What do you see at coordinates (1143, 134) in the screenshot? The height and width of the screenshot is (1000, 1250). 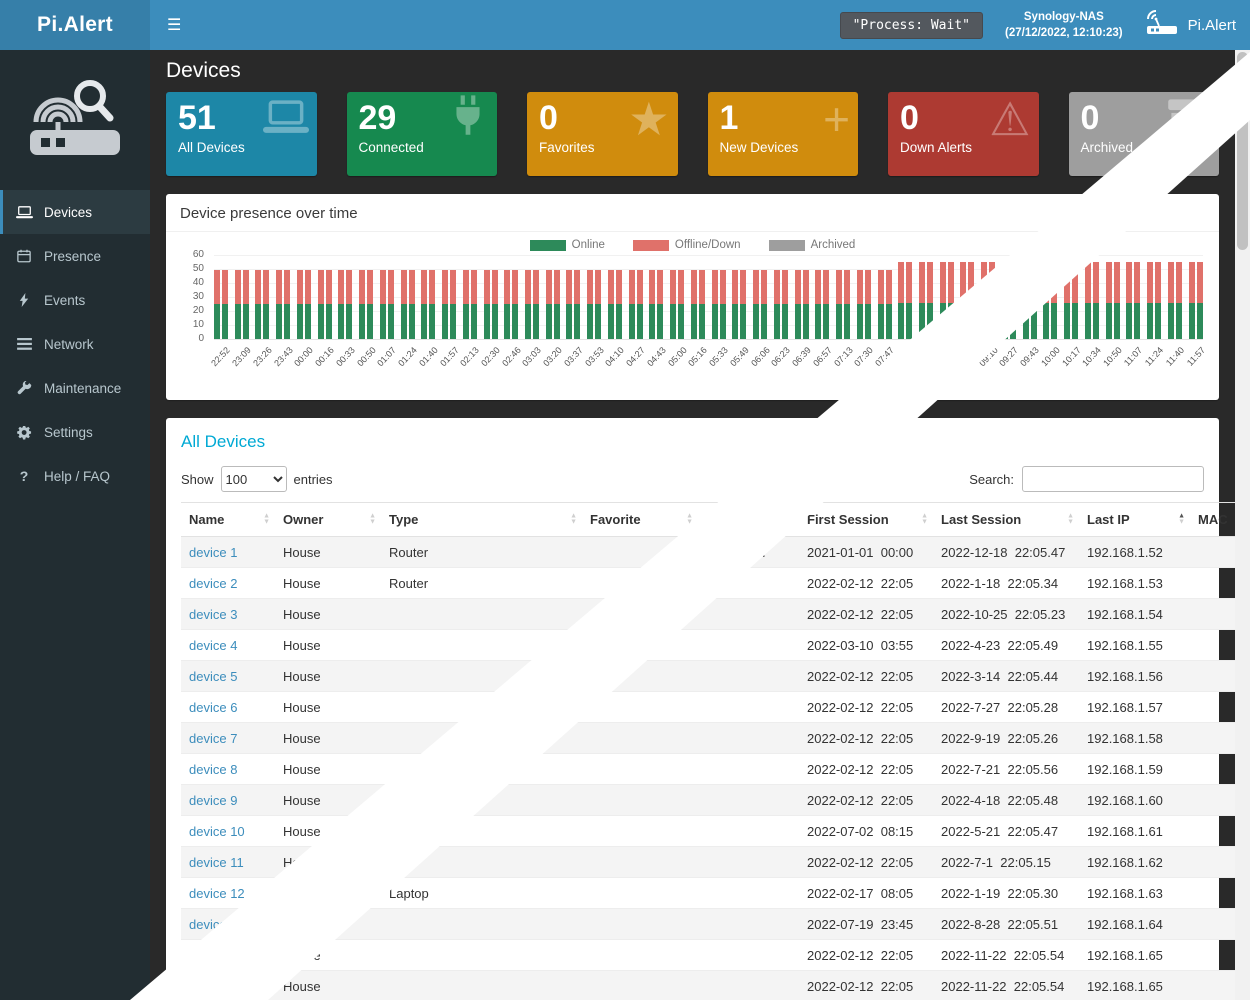 I see `summary-card-archived: 0 Archived` at bounding box center [1143, 134].